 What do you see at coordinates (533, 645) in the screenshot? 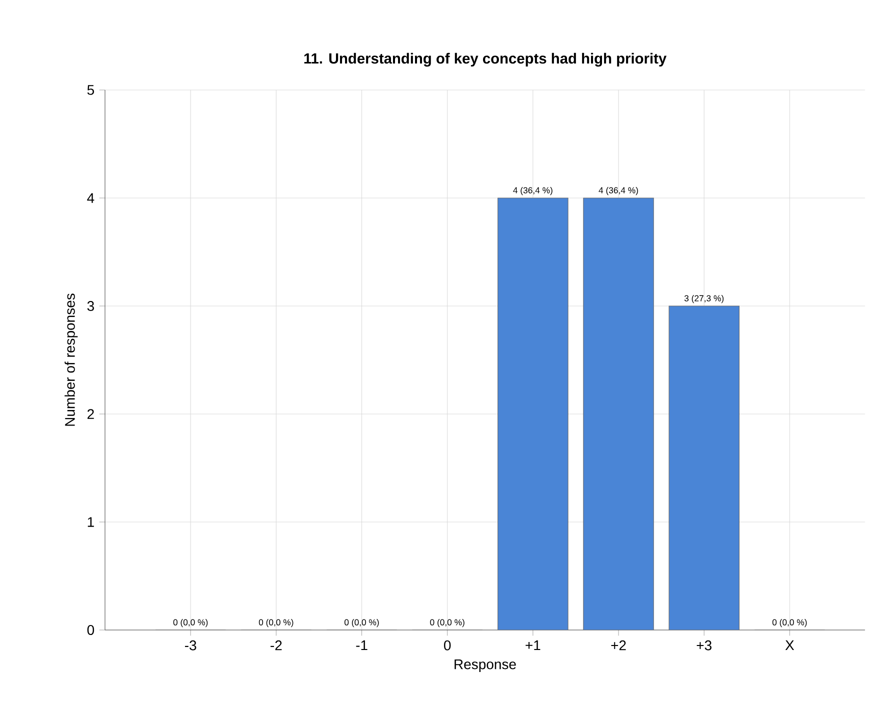
I see `x-tick-label: +1` at bounding box center [533, 645].